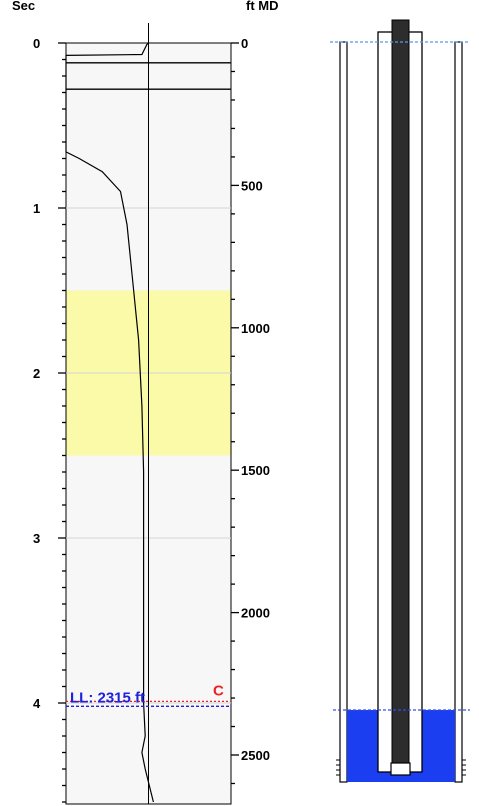 This screenshot has width=479, height=806. I want to click on right-tick-label-3: 1500, so click(255, 470).